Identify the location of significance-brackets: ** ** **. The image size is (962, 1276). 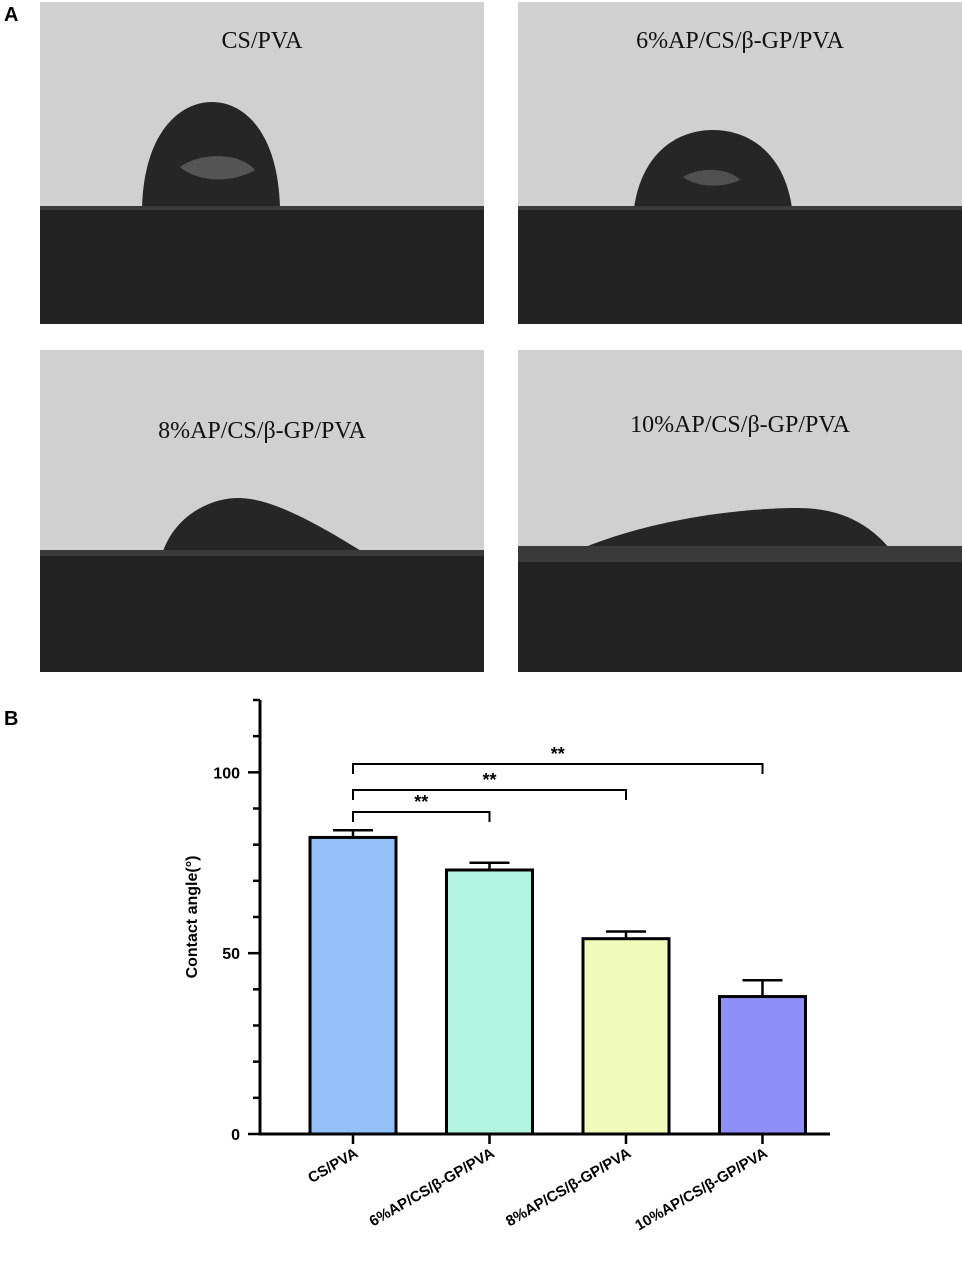
(558, 783).